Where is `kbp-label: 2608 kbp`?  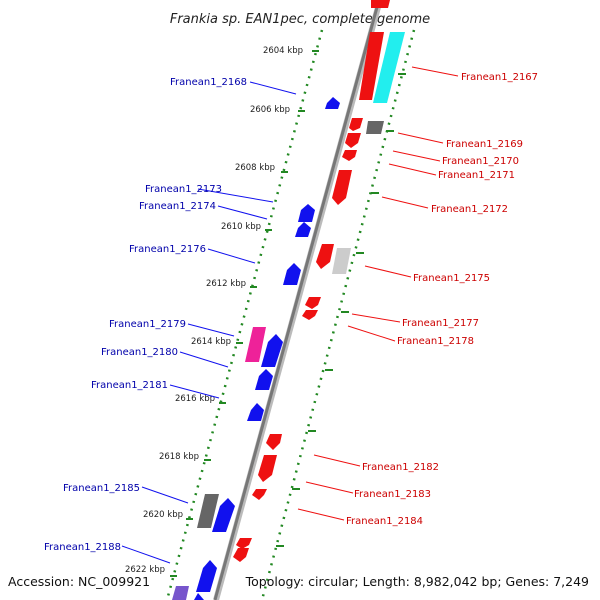
kbp-label: 2608 kbp is located at coordinates (255, 168).